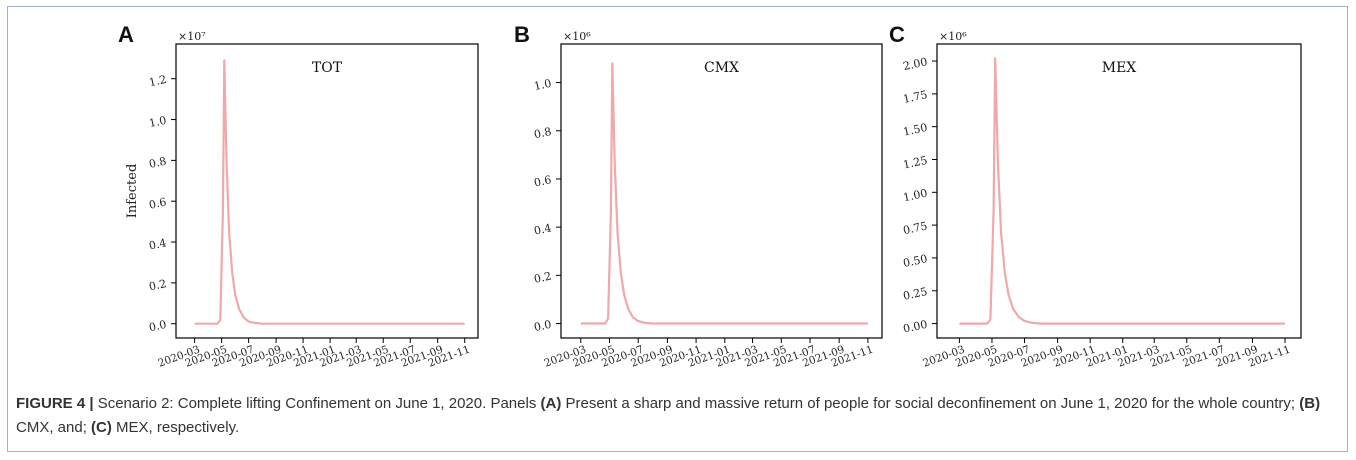  I want to click on y-tick-label: 1.25, so click(915, 163).